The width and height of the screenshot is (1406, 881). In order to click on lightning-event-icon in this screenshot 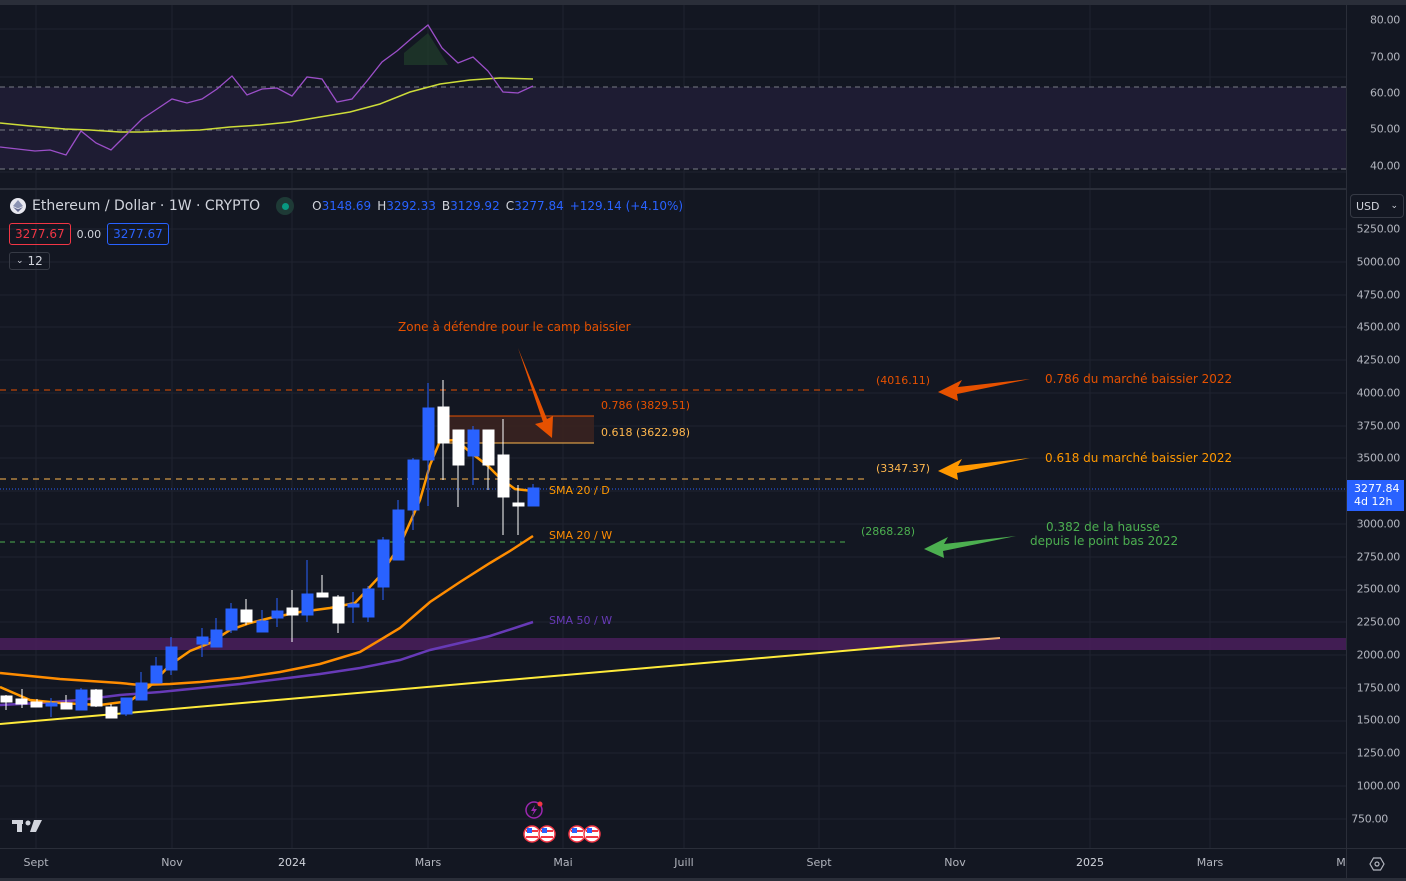, I will do `click(534, 810)`.